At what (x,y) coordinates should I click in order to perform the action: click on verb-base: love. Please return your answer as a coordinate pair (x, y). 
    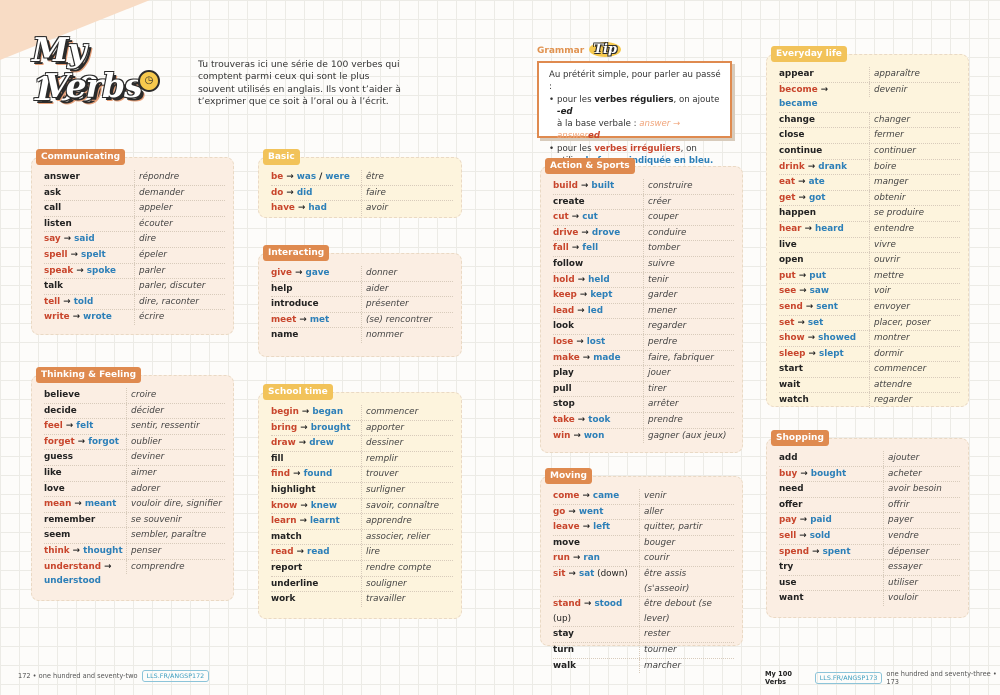
    Looking at the image, I should click on (54, 488).